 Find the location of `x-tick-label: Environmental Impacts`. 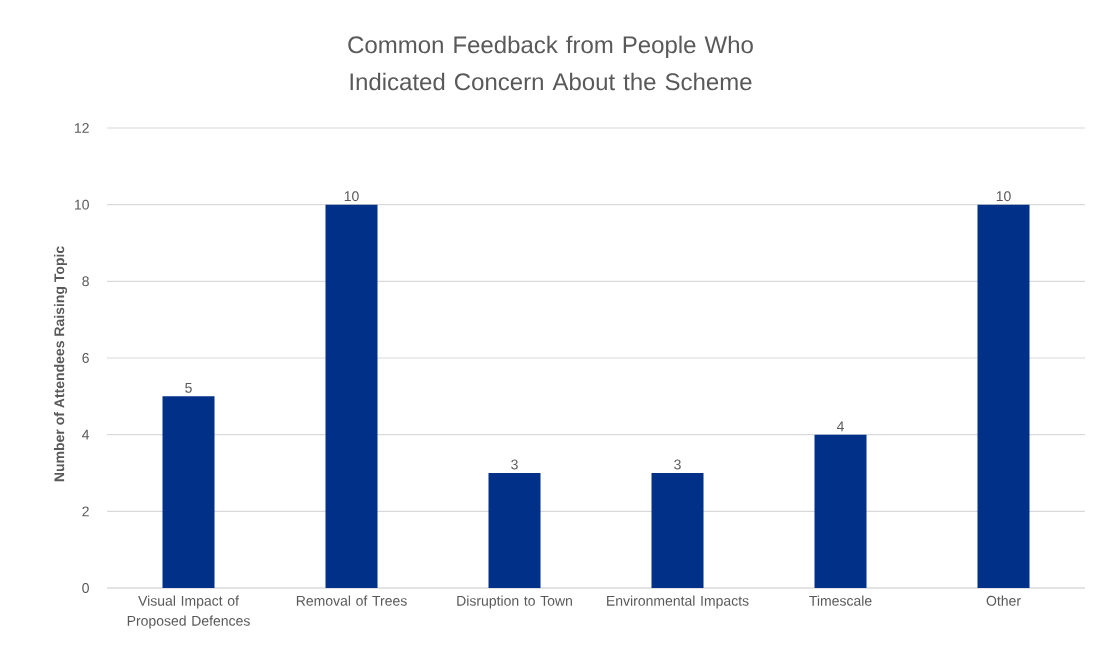

x-tick-label: Environmental Impacts is located at coordinates (678, 602).